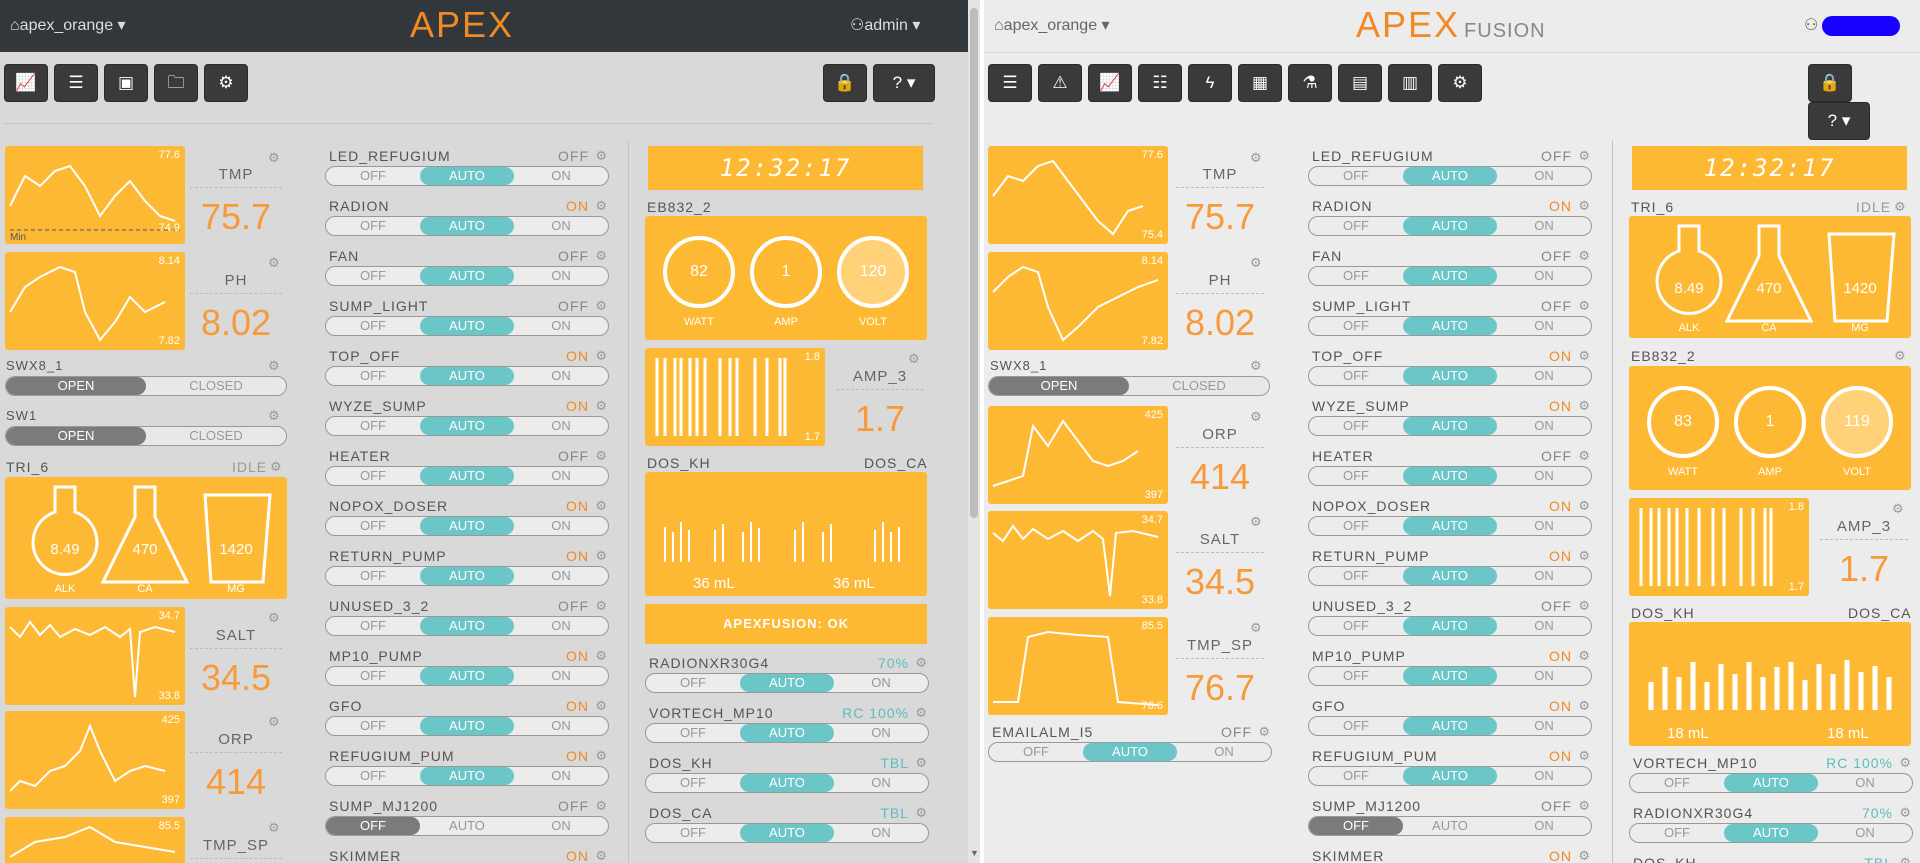  What do you see at coordinates (885, 25) in the screenshot?
I see `user-menu: ⚇admin ▾` at bounding box center [885, 25].